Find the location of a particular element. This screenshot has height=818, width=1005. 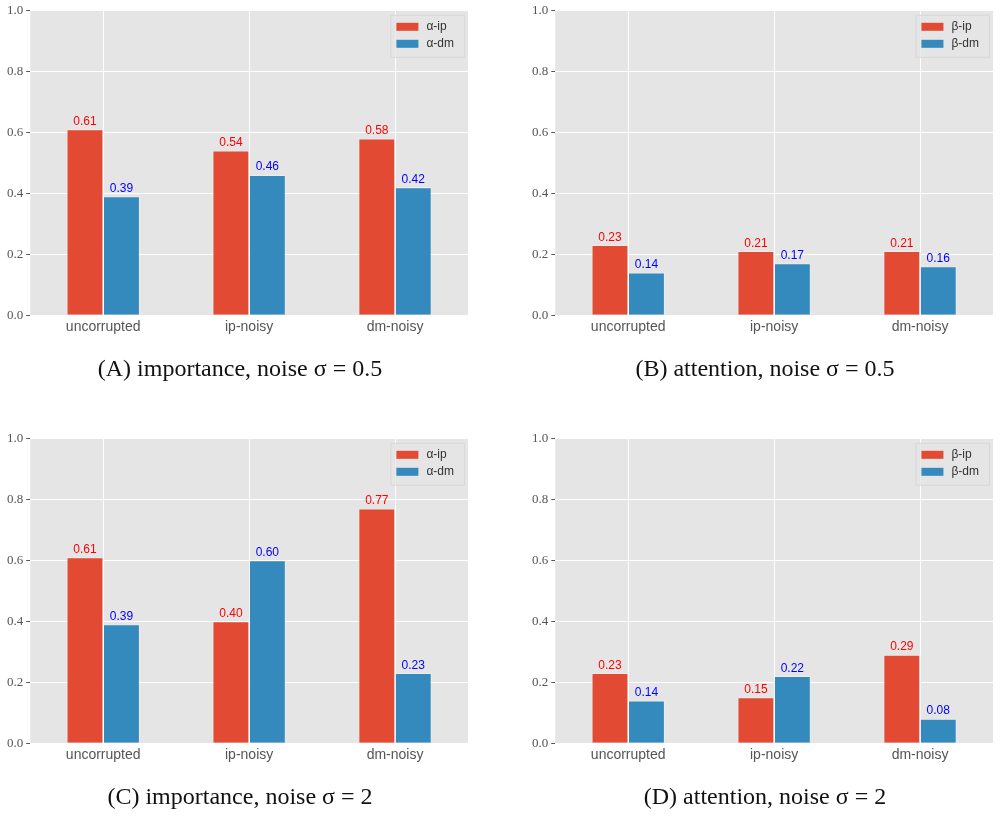

data-label: 0.46 is located at coordinates (267, 166).